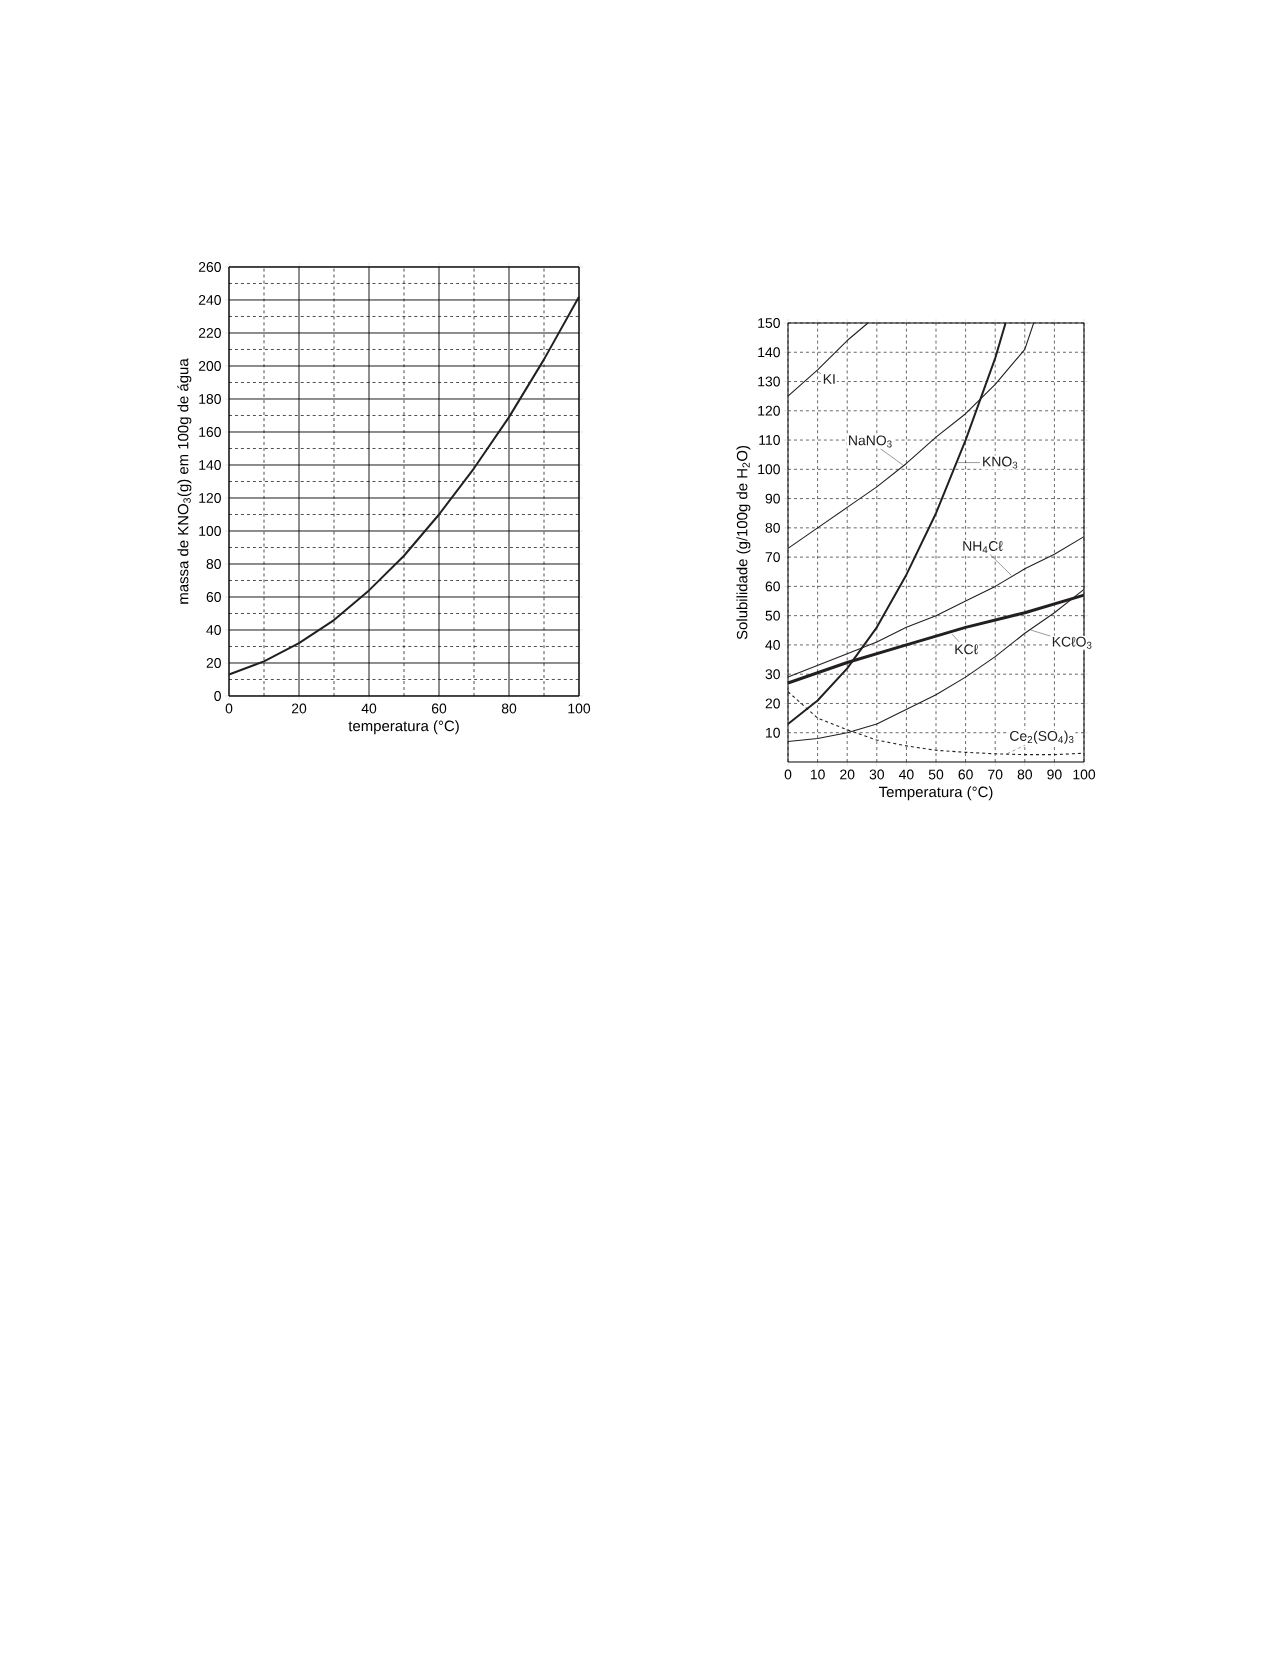  What do you see at coordinates (210, 432) in the screenshot?
I see `y-tick-label: 160` at bounding box center [210, 432].